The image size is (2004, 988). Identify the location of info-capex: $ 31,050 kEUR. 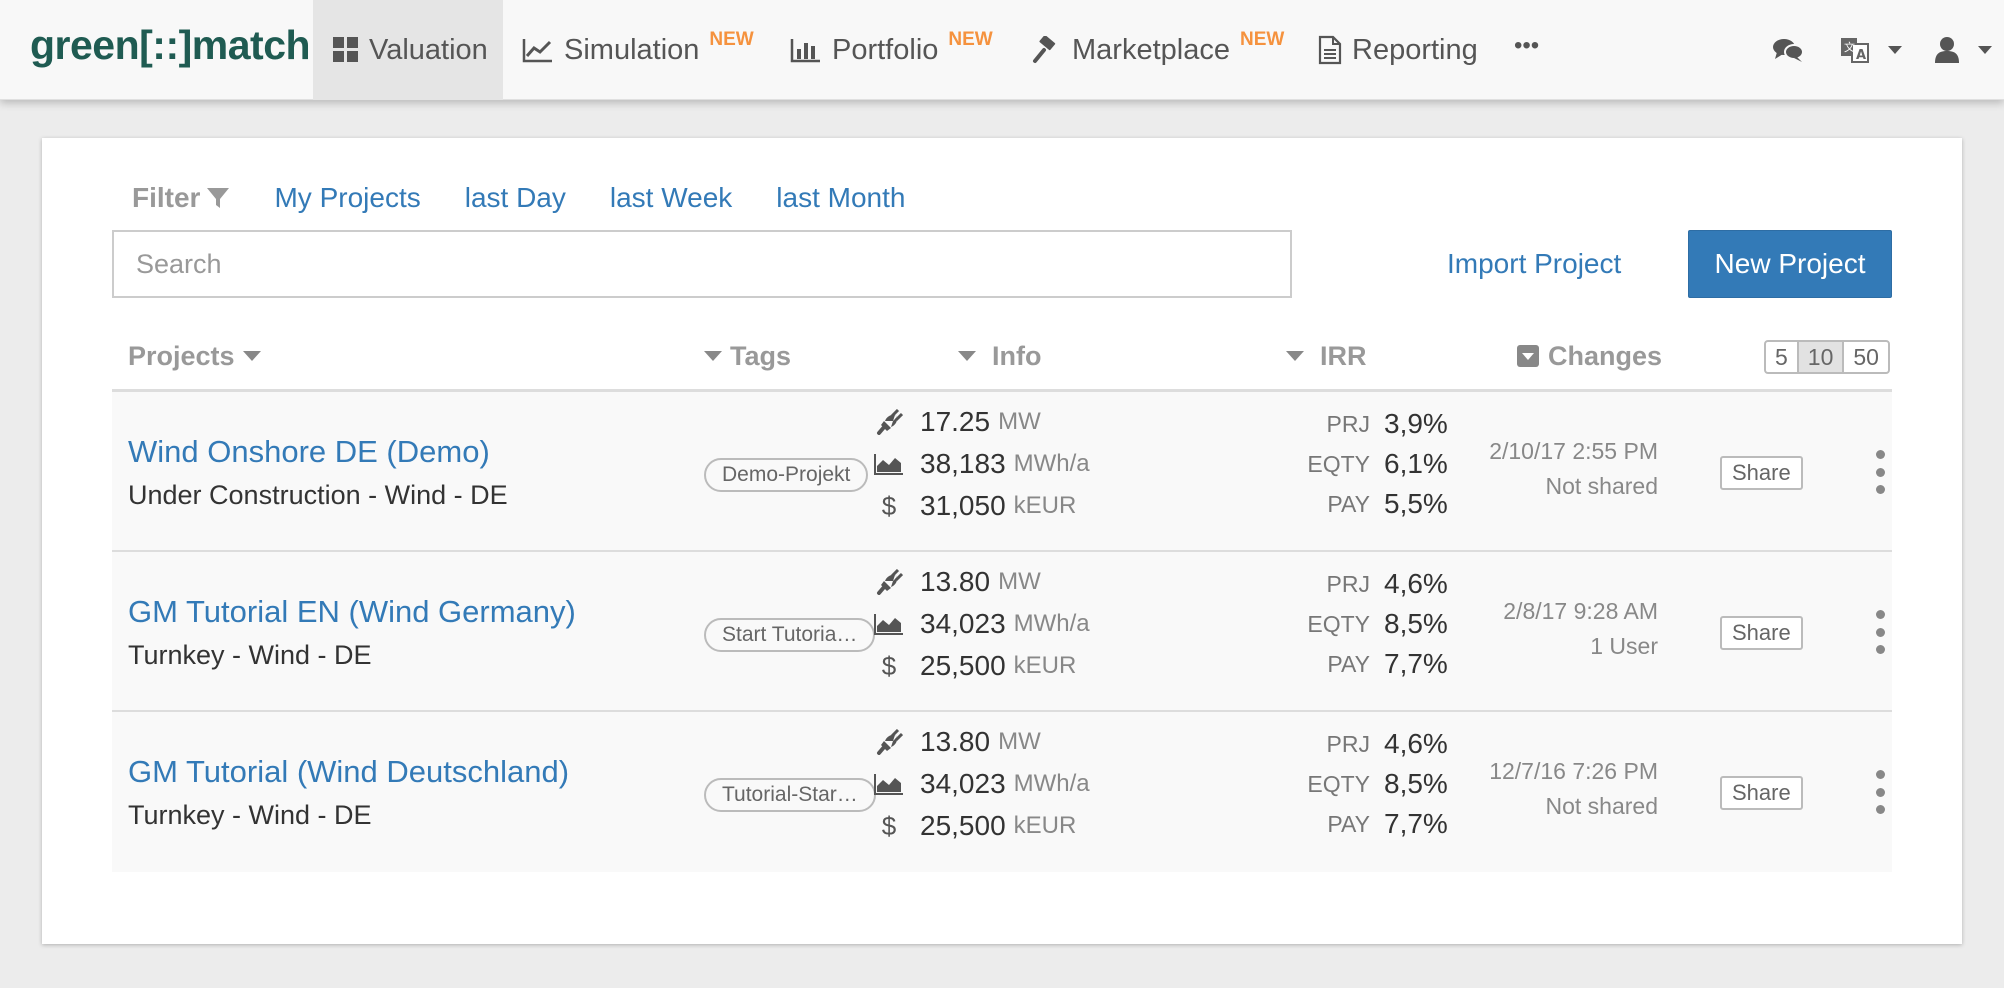
(974, 506).